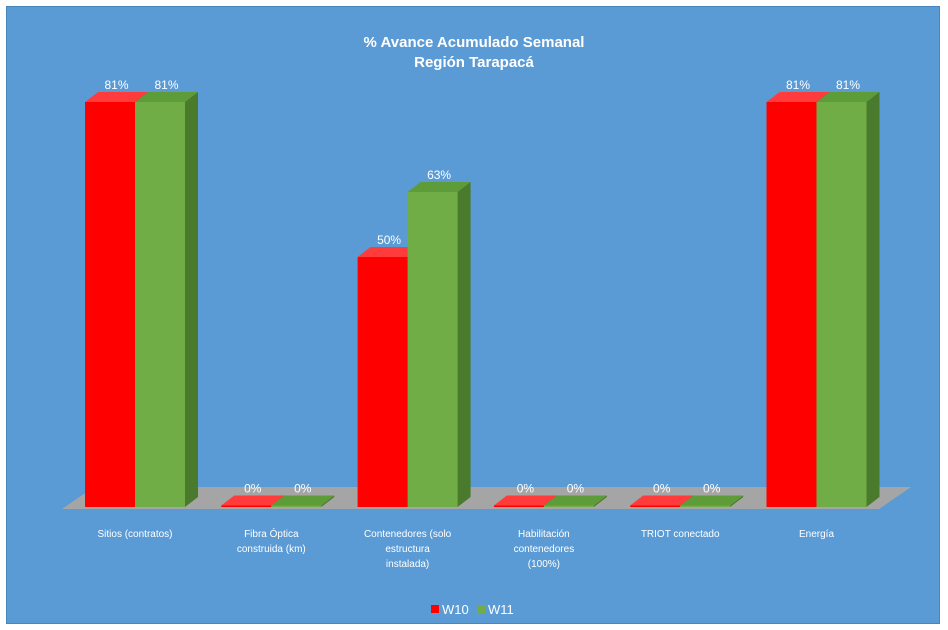 The height and width of the screenshot is (630, 948). Describe the element at coordinates (712, 489) in the screenshot. I see `data-label-w11-4: 0%` at that location.